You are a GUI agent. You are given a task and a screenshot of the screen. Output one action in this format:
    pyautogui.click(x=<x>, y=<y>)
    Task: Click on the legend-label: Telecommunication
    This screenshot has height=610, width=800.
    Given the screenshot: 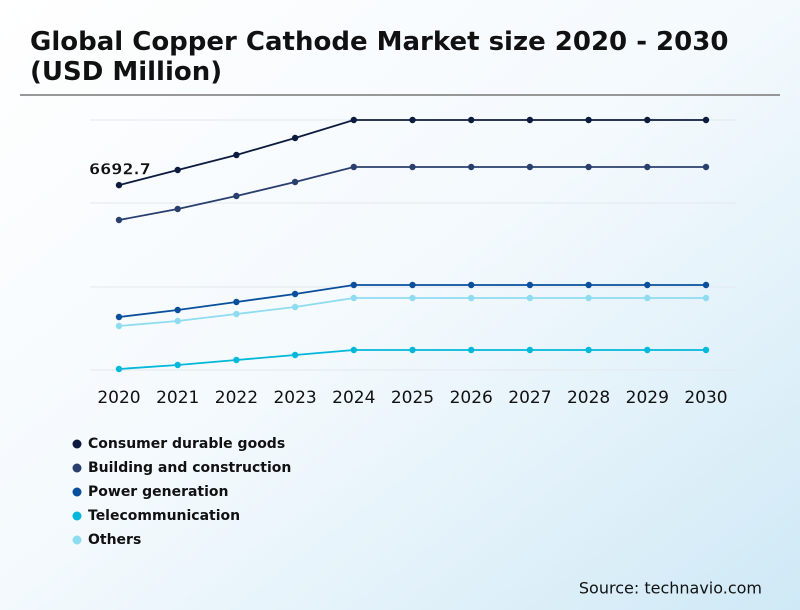 What is the action you would take?
    pyautogui.click(x=164, y=516)
    